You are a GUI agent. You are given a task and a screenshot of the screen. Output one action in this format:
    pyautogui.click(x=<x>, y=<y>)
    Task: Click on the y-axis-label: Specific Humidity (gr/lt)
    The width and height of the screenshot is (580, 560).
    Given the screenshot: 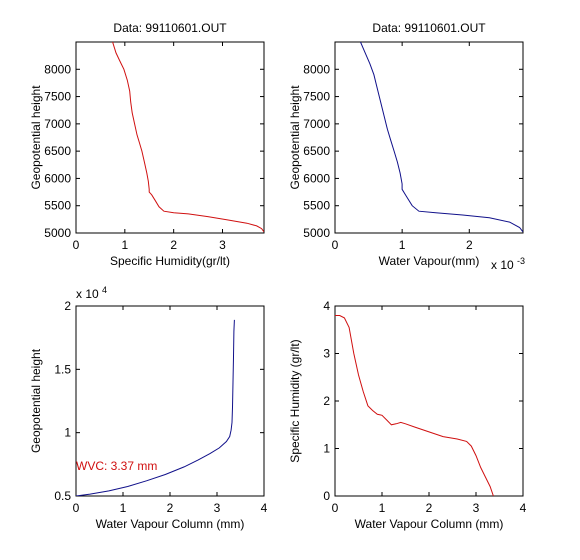 What is the action you would take?
    pyautogui.click(x=295, y=400)
    